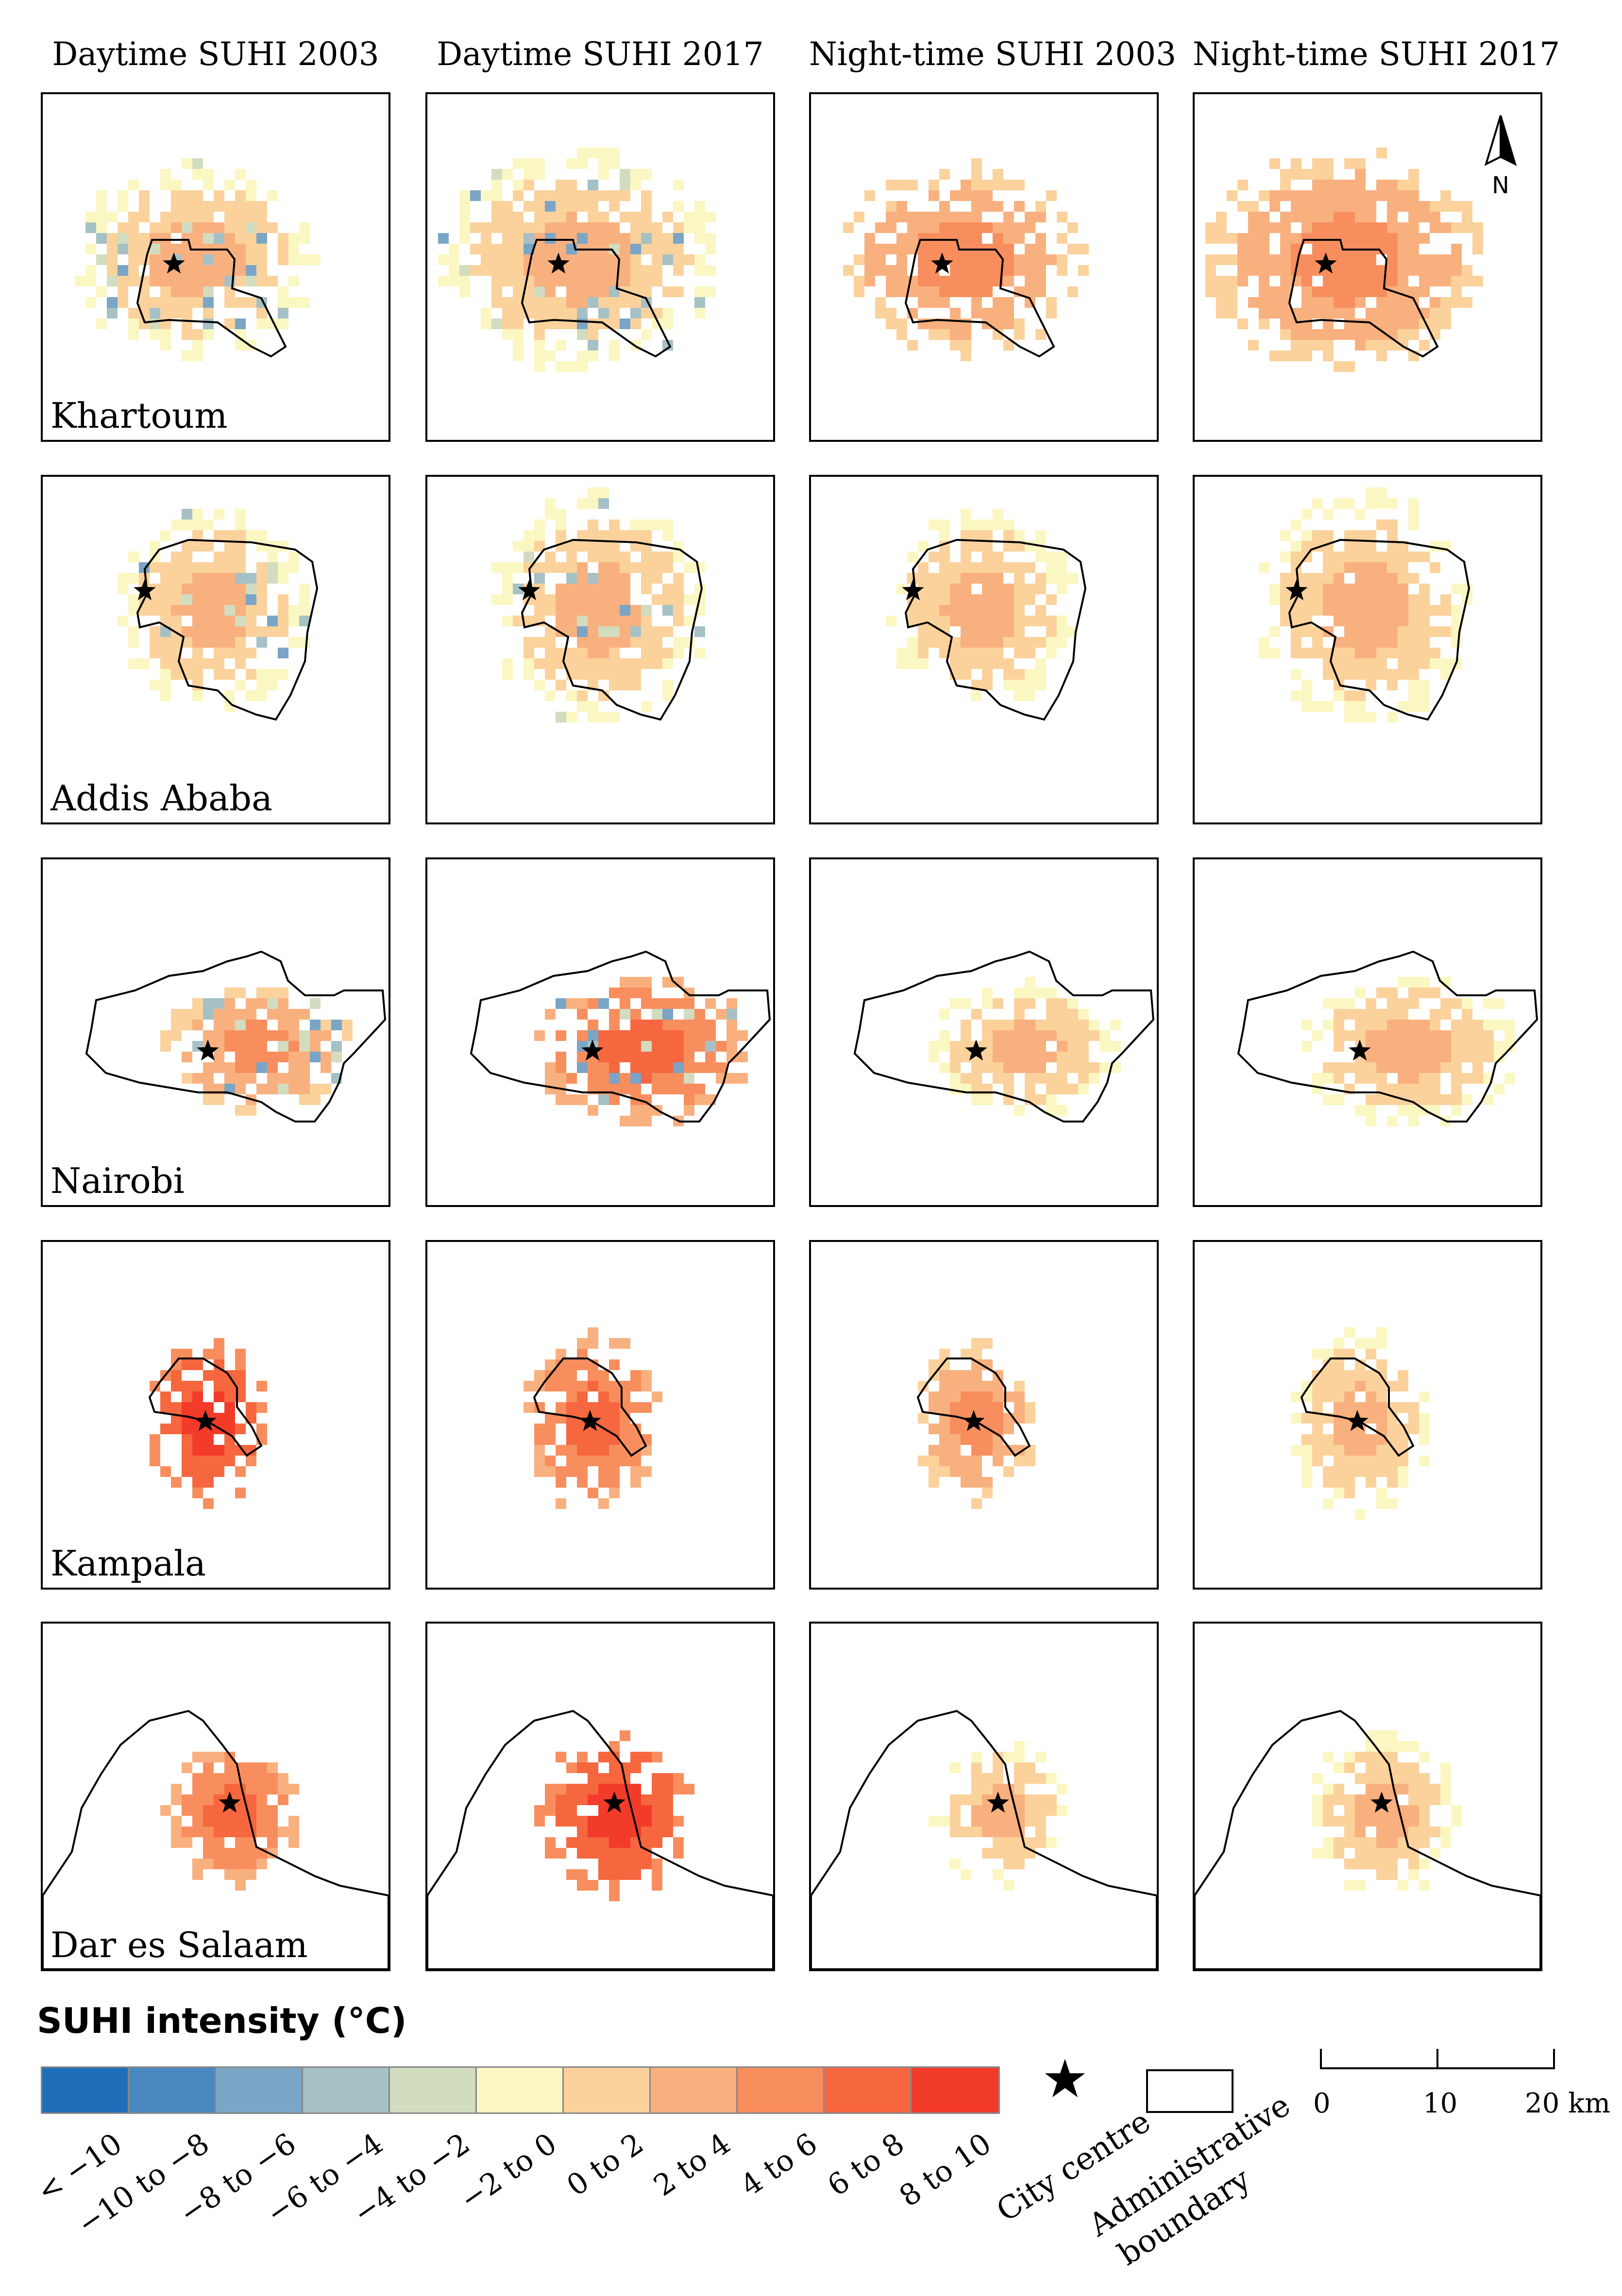 The image size is (1622, 2296). Describe the element at coordinates (1376, 54) in the screenshot. I see `column-title-night-2017: Night-time SUHI 2017` at that location.